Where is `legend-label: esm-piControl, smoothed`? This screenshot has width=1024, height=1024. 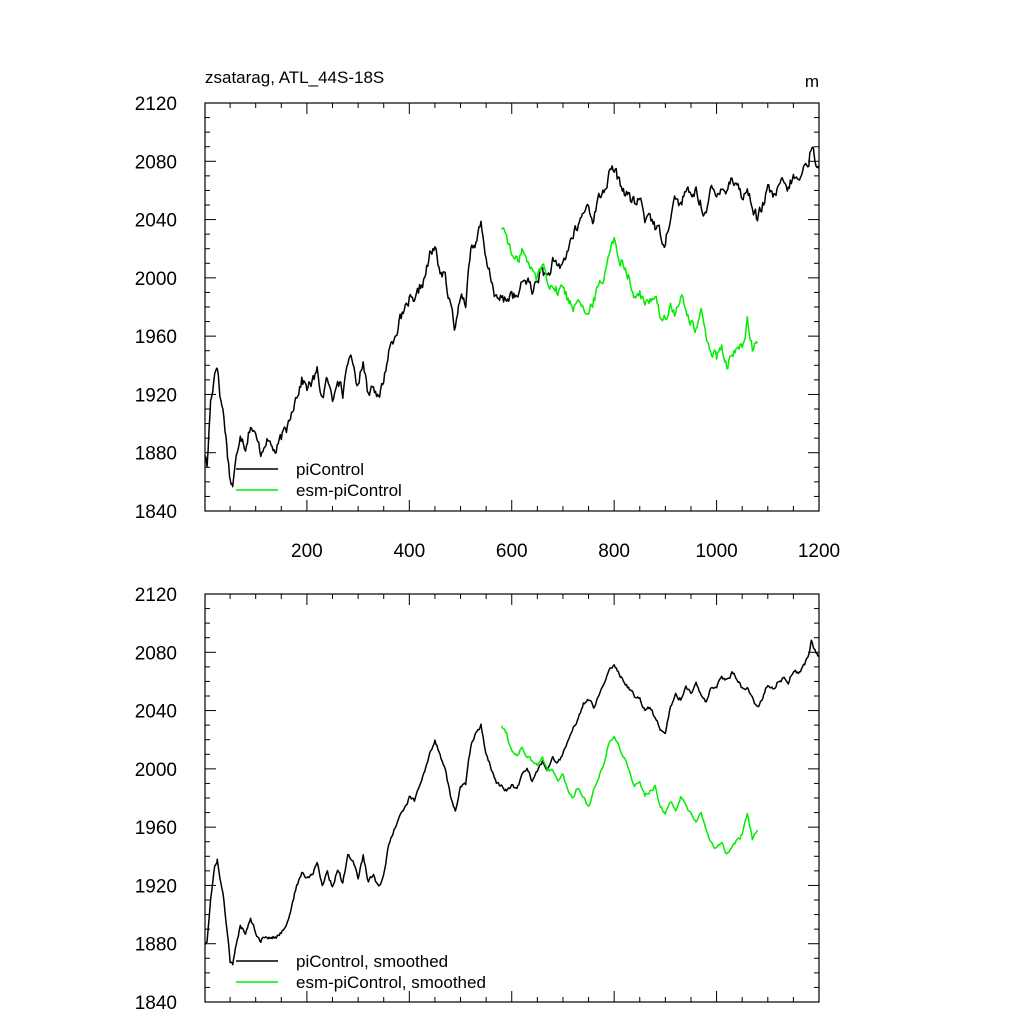
legend-label: esm-piControl, smoothed is located at coordinates (391, 982).